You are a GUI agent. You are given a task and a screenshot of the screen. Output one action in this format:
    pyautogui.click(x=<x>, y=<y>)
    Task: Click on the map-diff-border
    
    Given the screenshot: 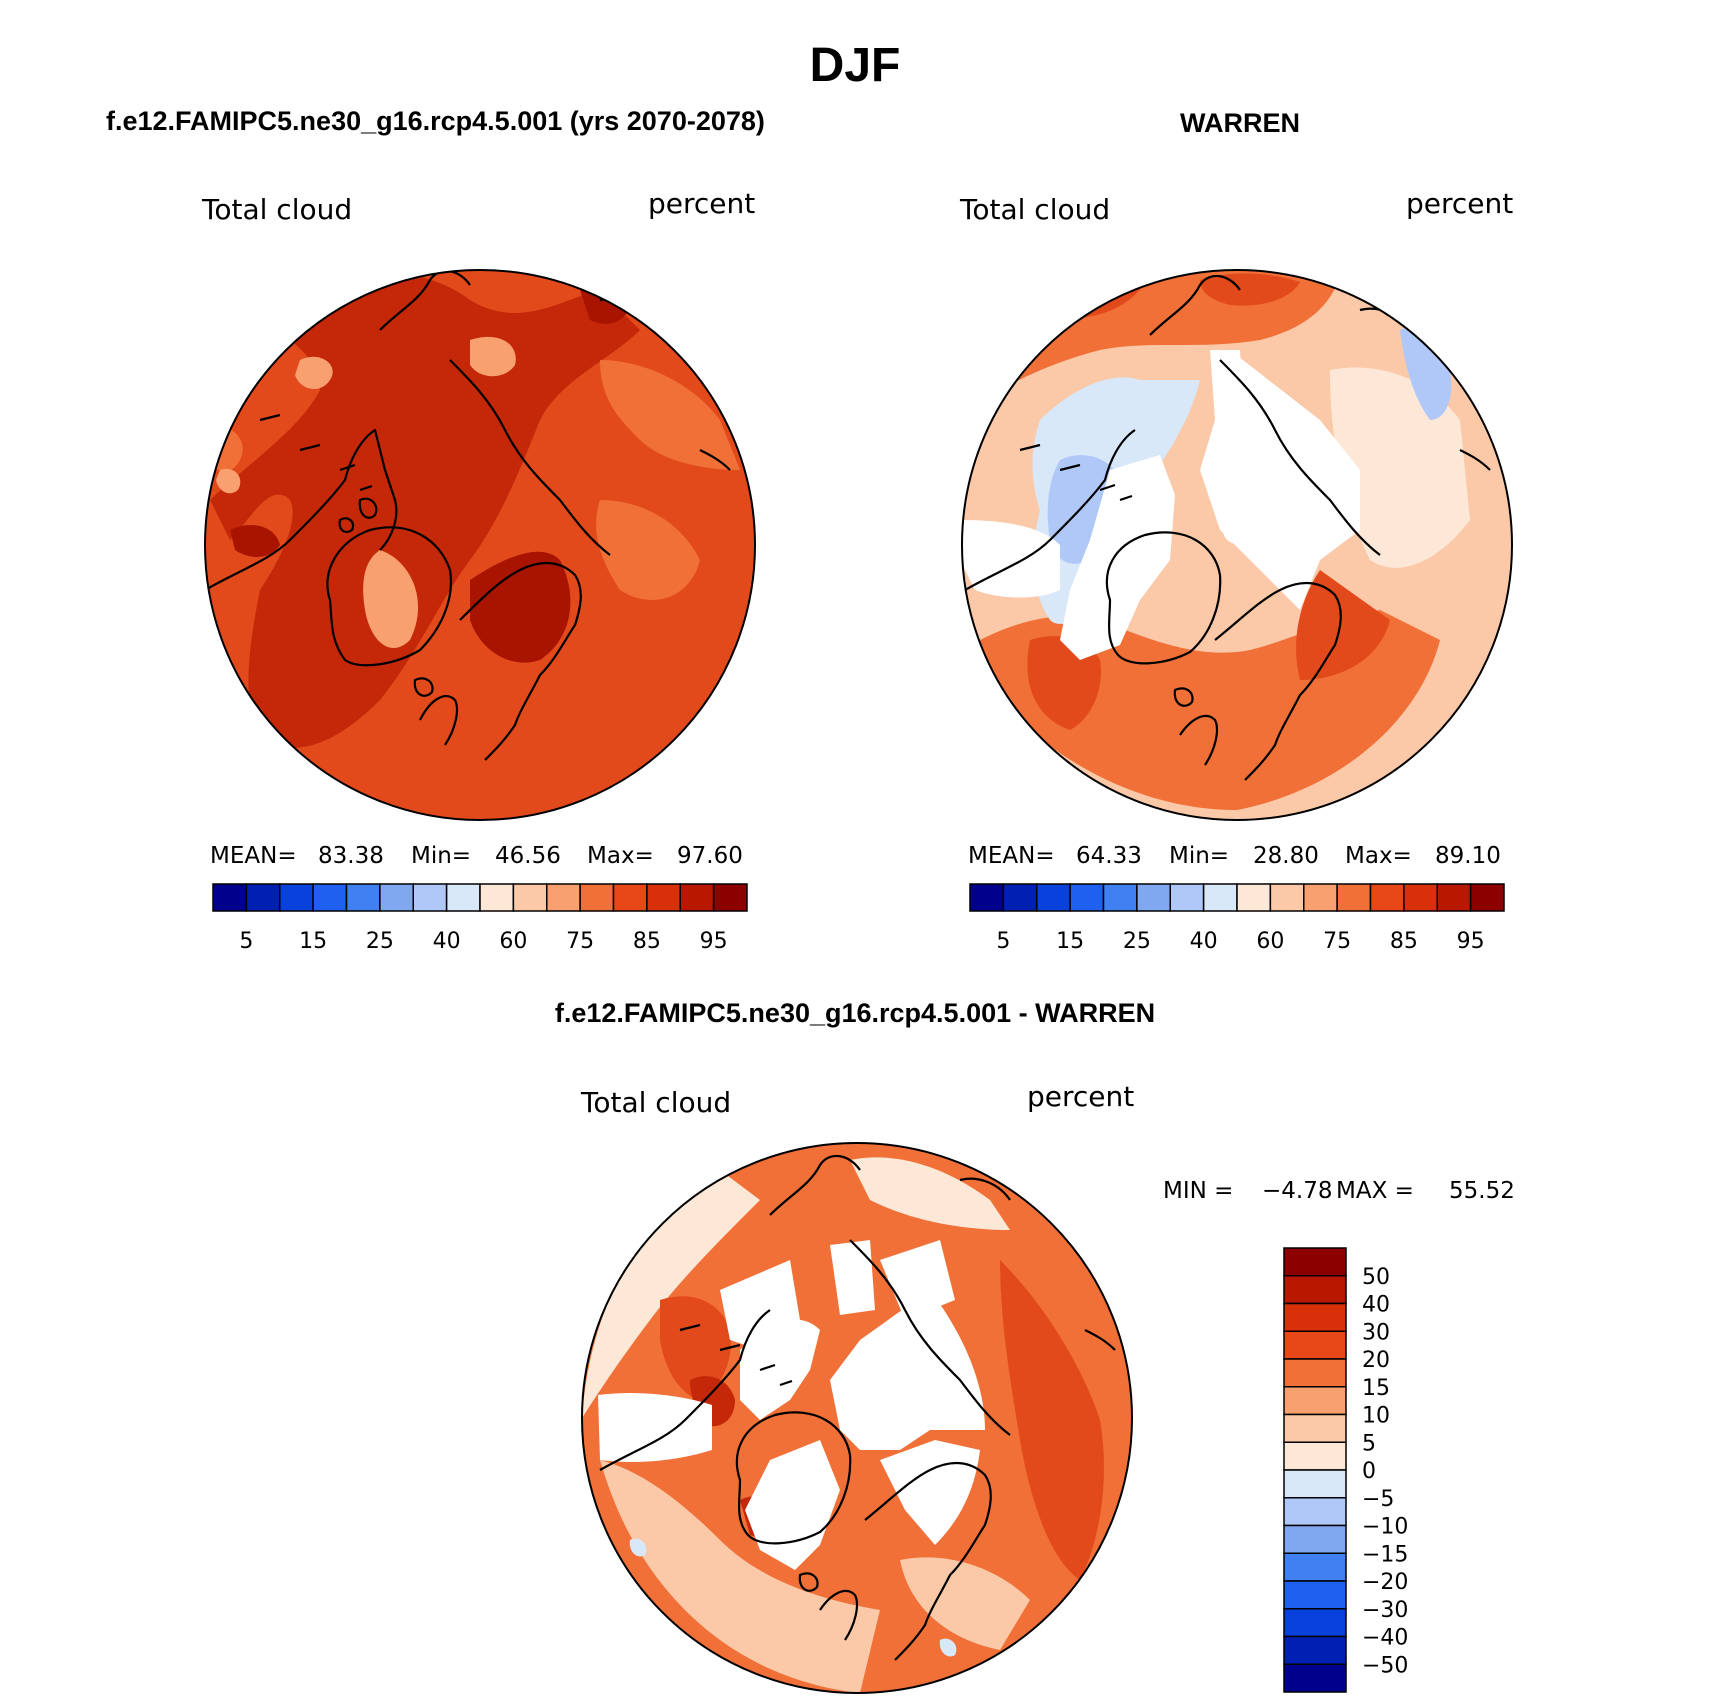 What is the action you would take?
    pyautogui.click(x=857, y=1418)
    